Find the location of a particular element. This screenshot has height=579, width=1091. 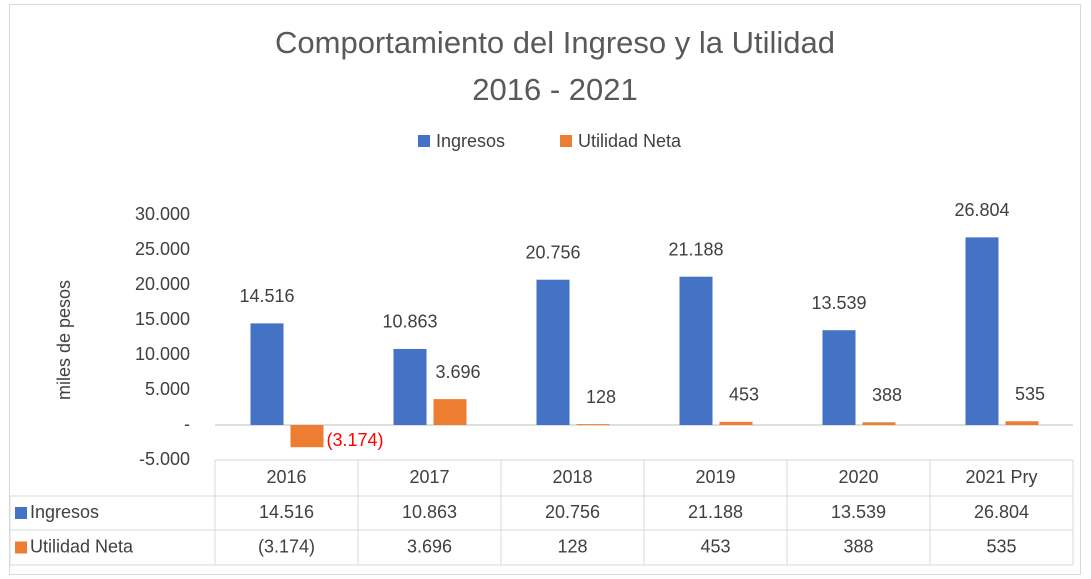

data-label: 26.804 is located at coordinates (981, 210).